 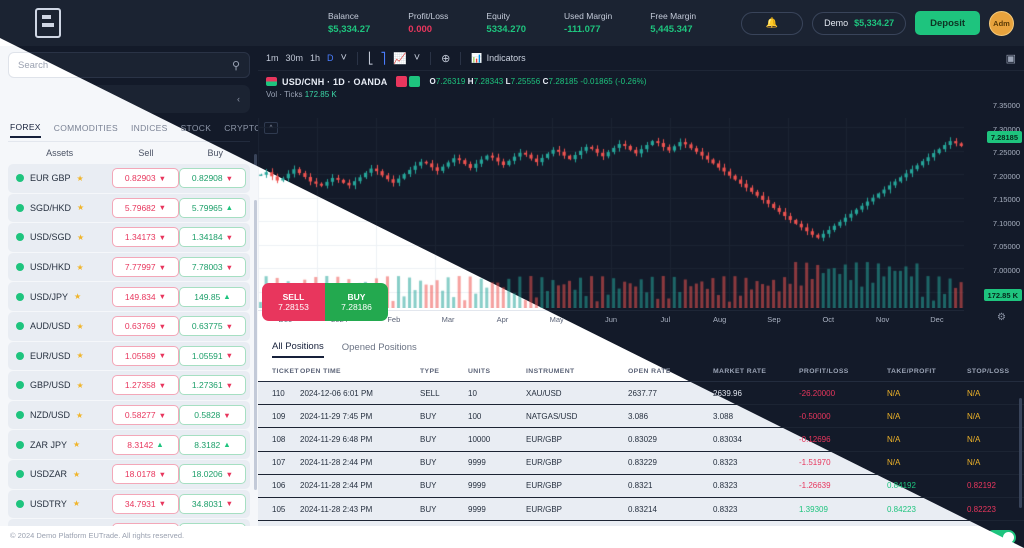 I want to click on asset-row: EUR GBP ★ 0.82903 ▼ 0.82908 ▼, so click(x=129, y=178).